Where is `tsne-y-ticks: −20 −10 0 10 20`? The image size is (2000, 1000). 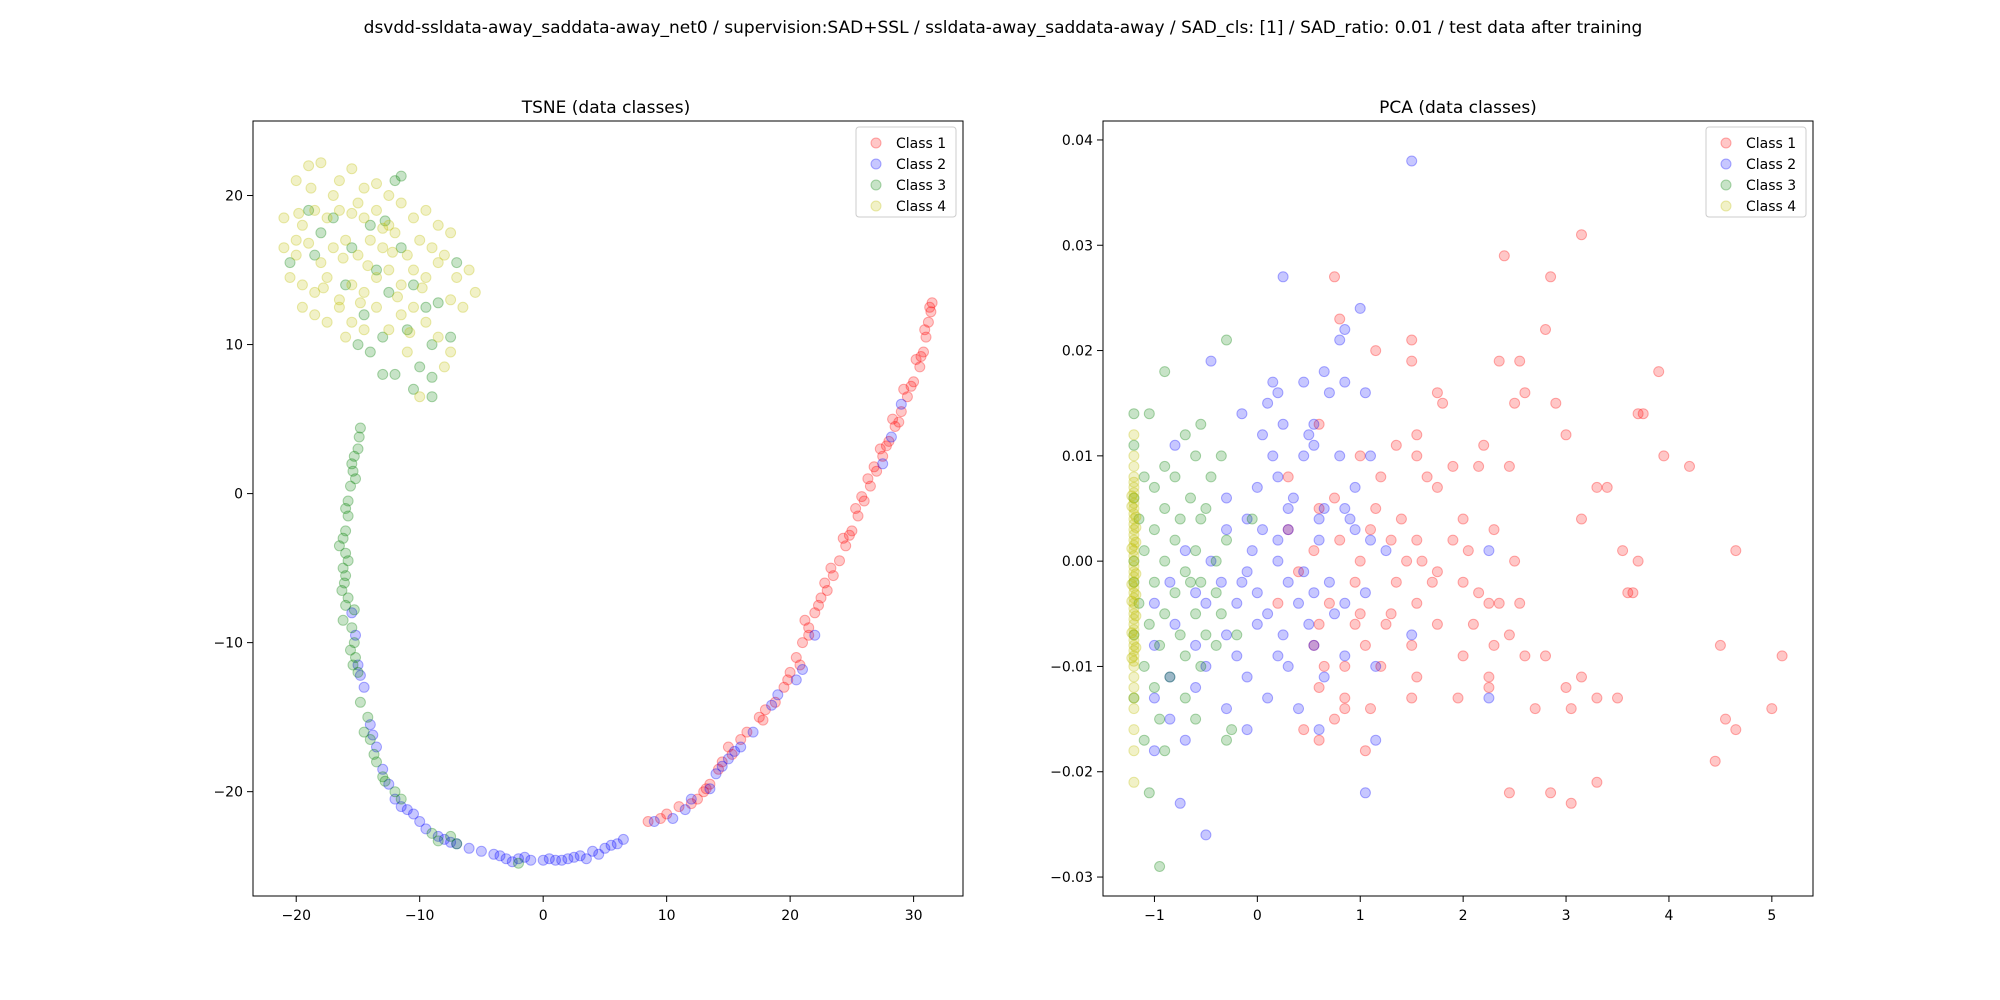
tsne-y-ticks: −20 −10 0 10 20 is located at coordinates (233, 495).